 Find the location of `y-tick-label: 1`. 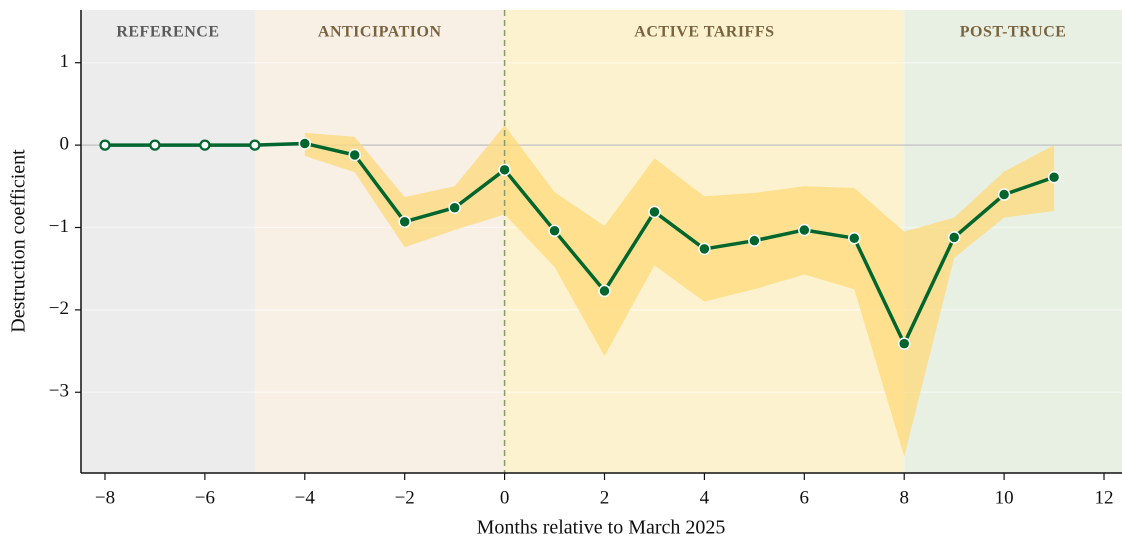

y-tick-label: 1 is located at coordinates (65, 61).